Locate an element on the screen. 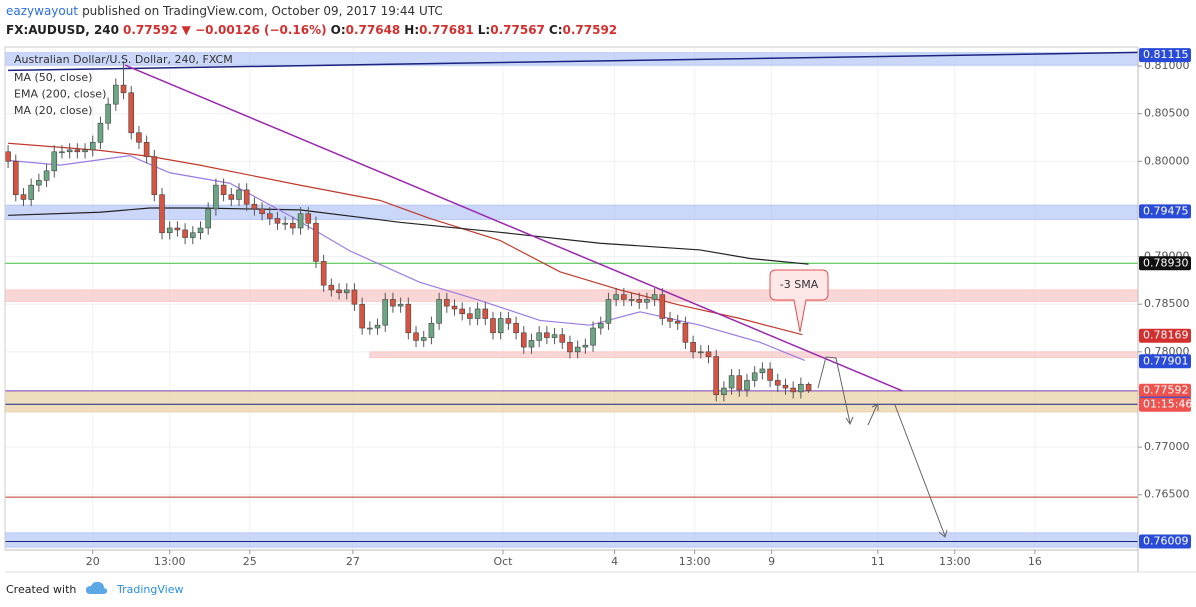 The width and height of the screenshot is (1196, 607). x-tick-label: 27 is located at coordinates (353, 561).